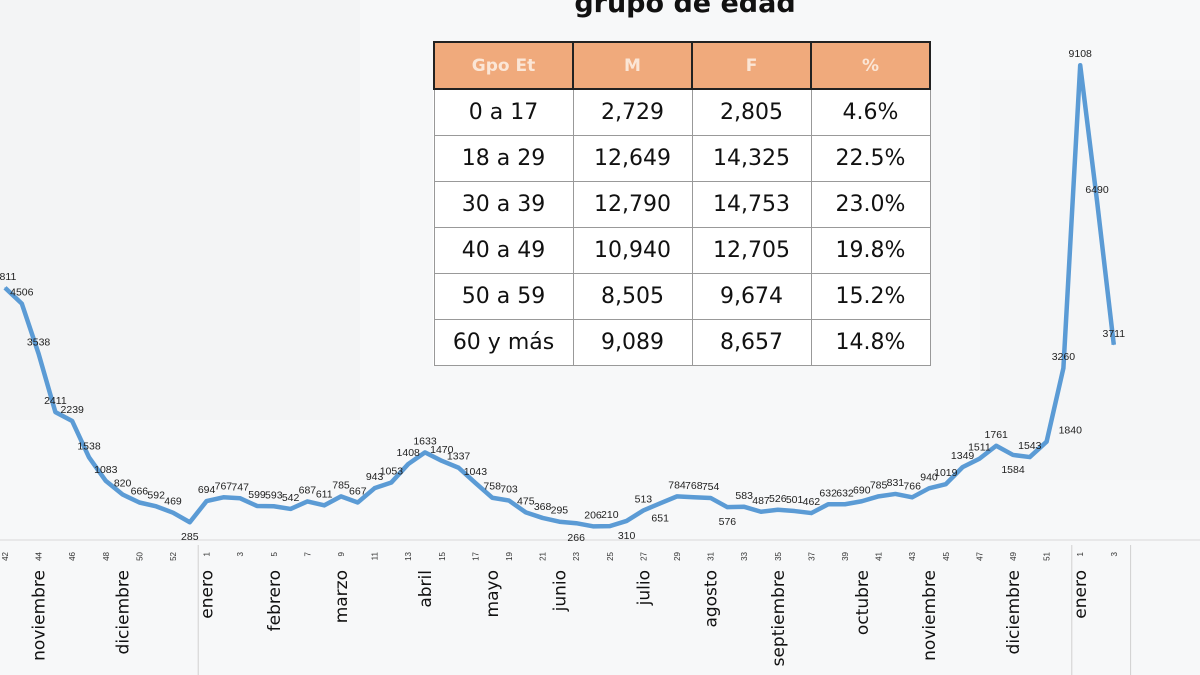 This screenshot has height=675, width=1200. I want to click on x-tick-label: 5, so click(274, 553).